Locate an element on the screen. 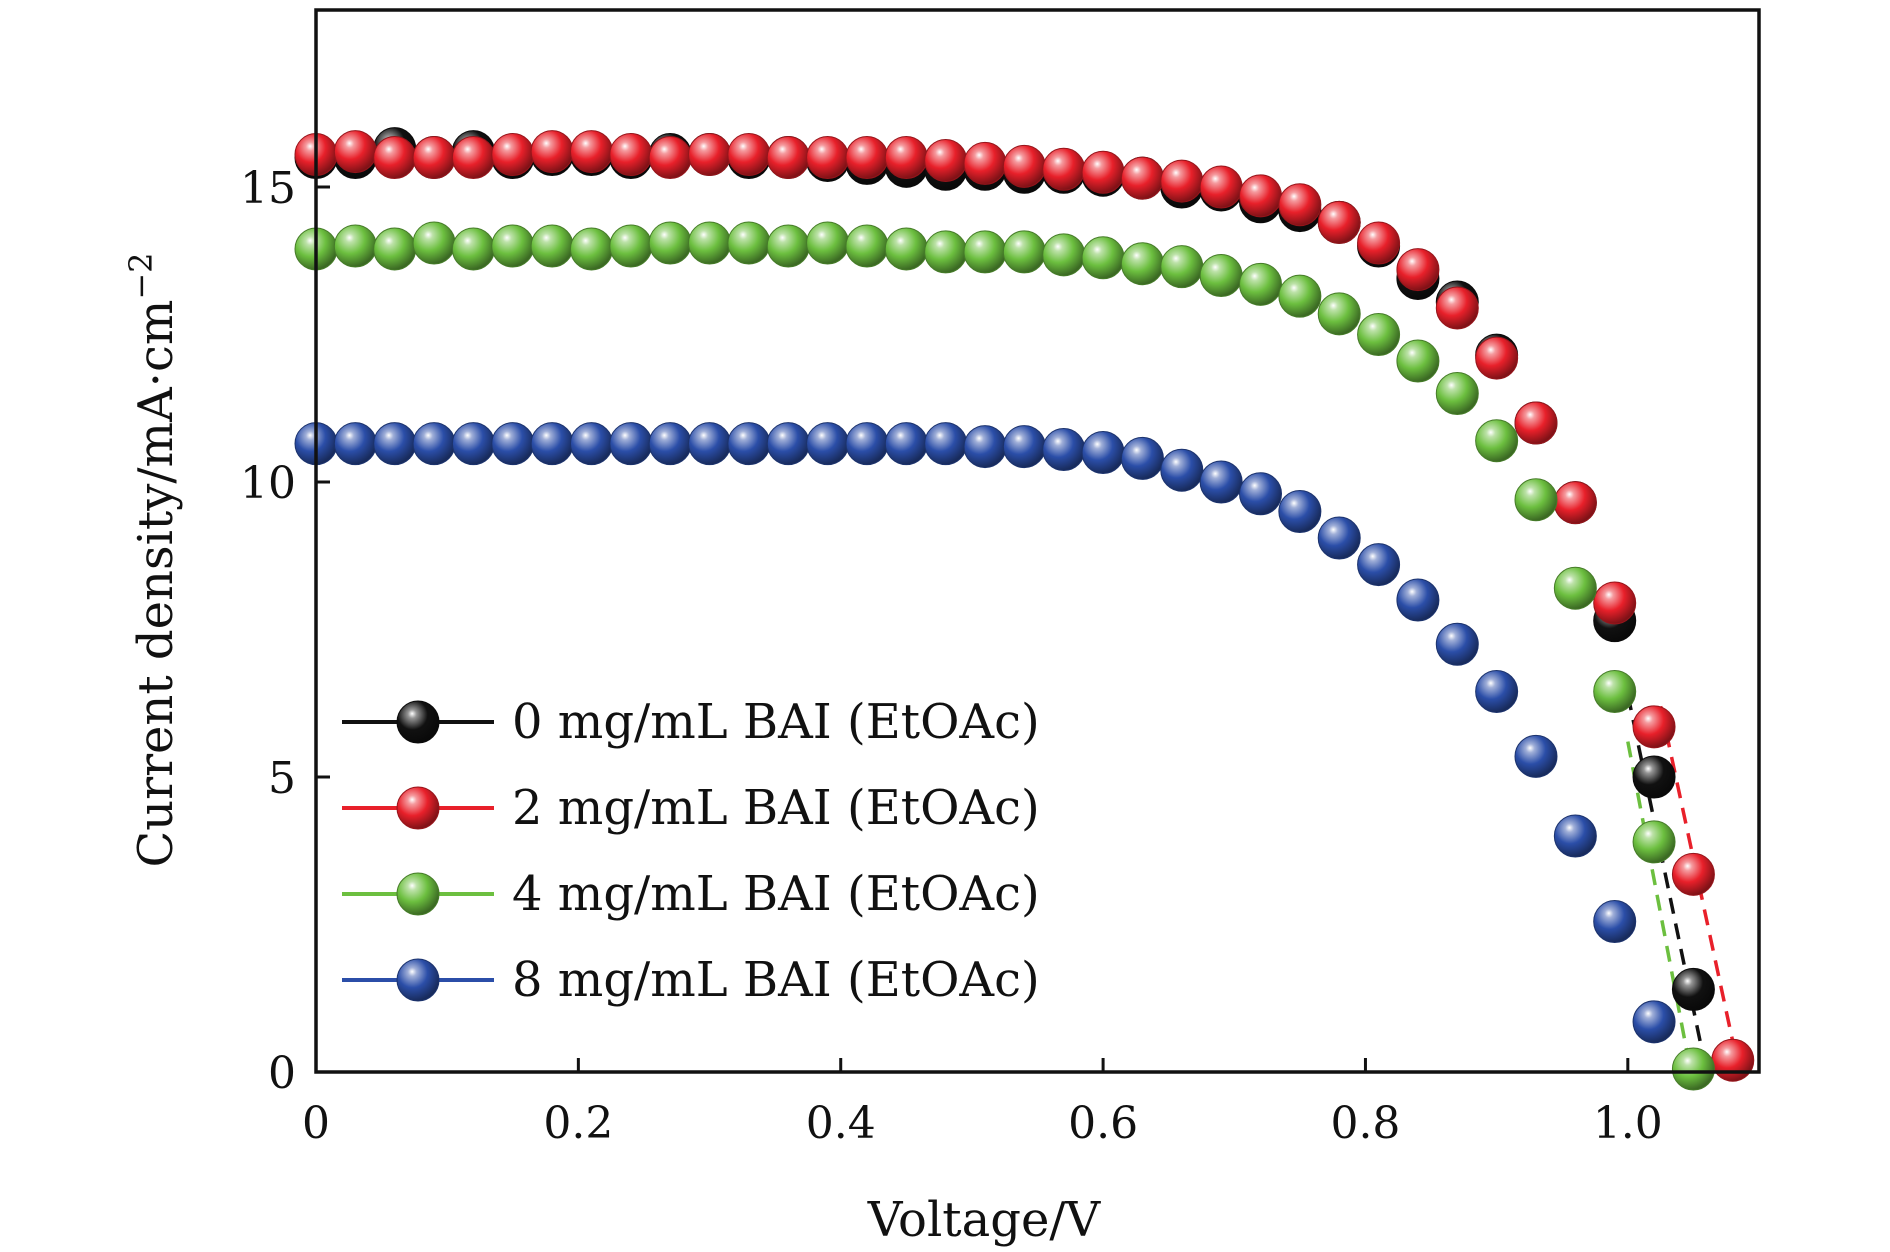 Image resolution: width=1890 pixels, height=1252 pixels. y-tick-label: 15 is located at coordinates (268, 188).